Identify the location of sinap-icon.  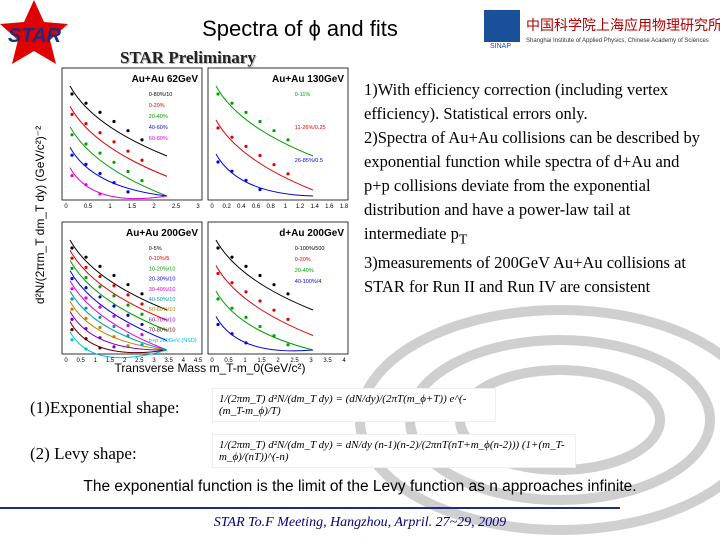
(502, 26).